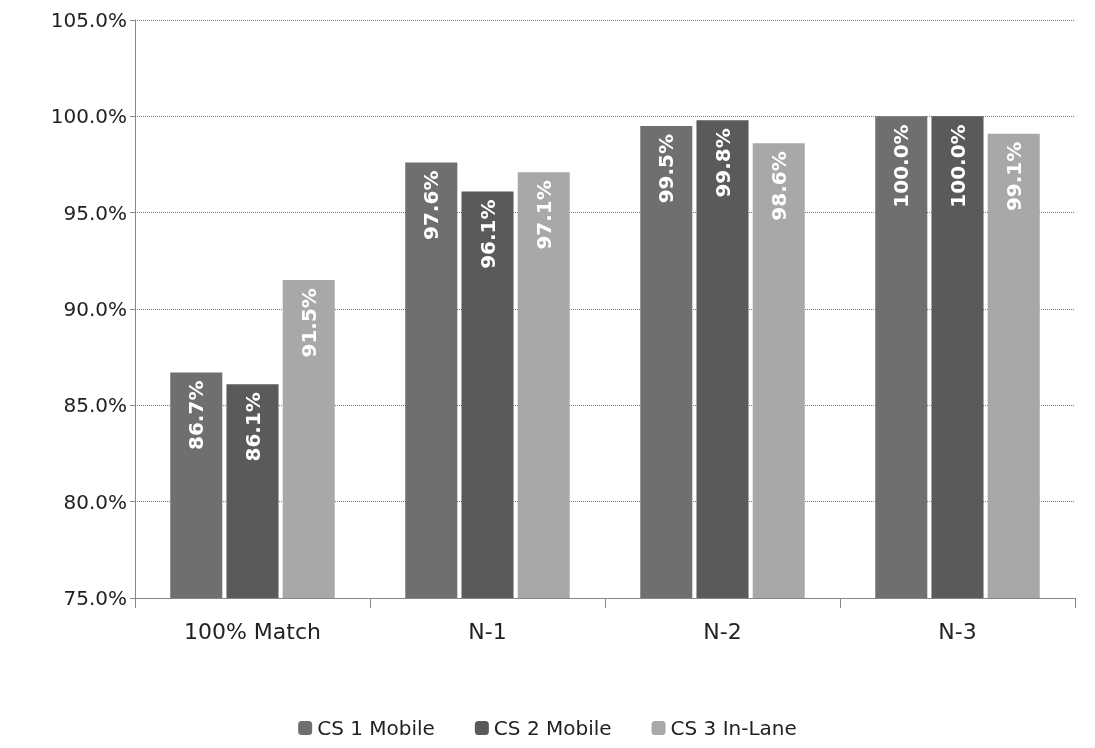 This screenshot has height=748, width=1095. Describe the element at coordinates (552, 728) in the screenshot. I see `legend-label: CS 2 Mobile` at that location.